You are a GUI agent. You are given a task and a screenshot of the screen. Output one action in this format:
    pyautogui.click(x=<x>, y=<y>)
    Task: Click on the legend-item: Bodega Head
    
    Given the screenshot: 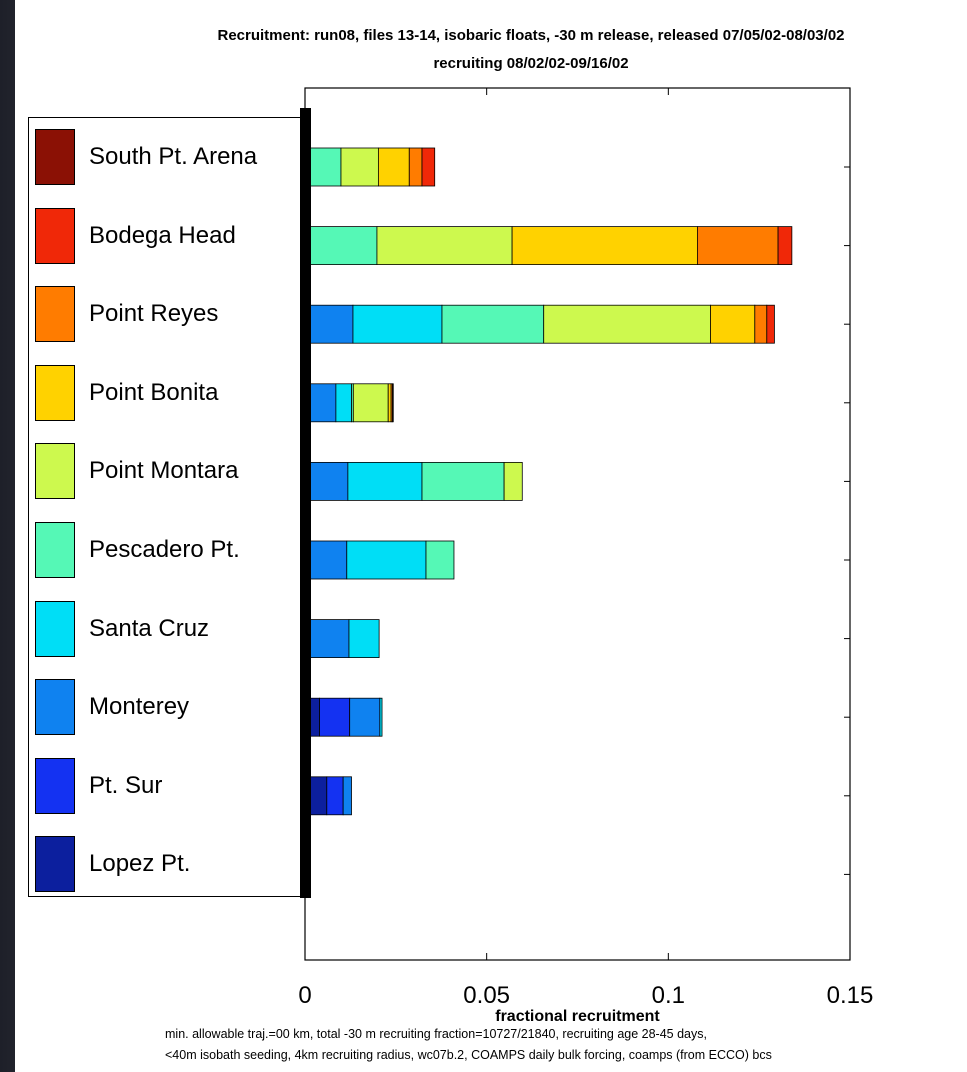 What is the action you would take?
    pyautogui.click(x=170, y=237)
    